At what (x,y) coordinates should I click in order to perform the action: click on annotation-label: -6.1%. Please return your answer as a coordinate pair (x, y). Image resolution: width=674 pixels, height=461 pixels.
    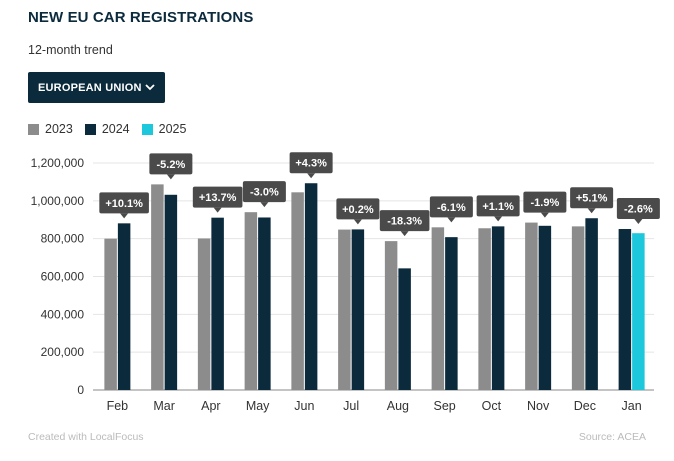
    Looking at the image, I should click on (451, 208).